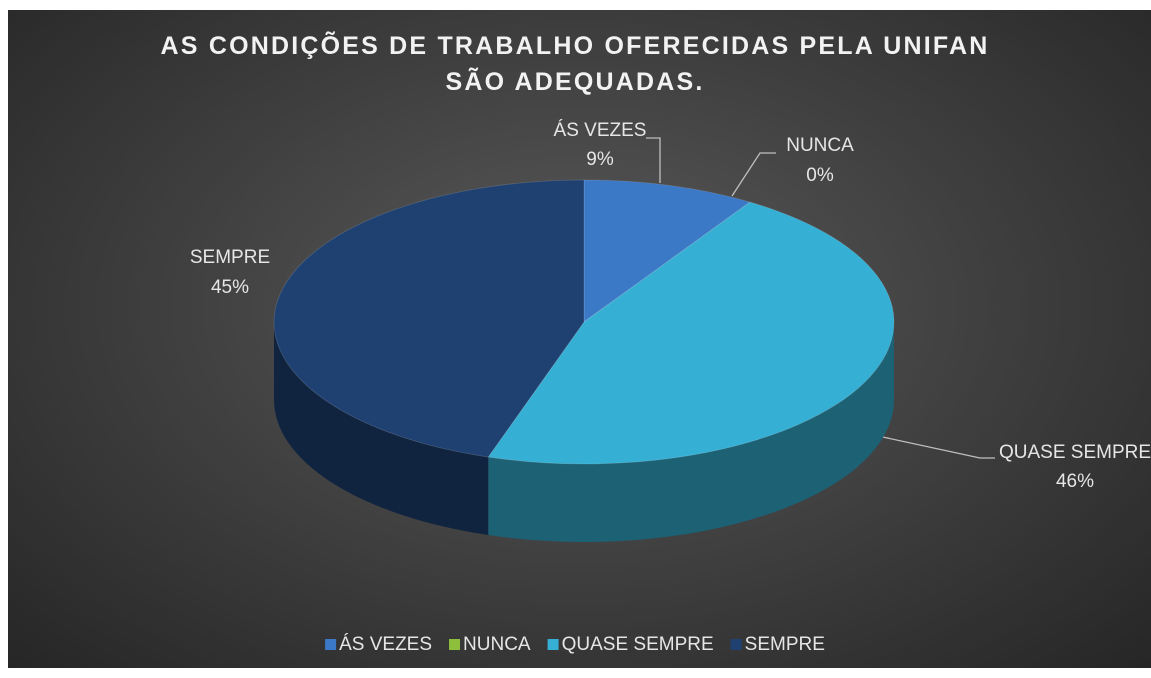  What do you see at coordinates (600, 130) in the screenshot?
I see `data-label-name: ÁS VEZES` at bounding box center [600, 130].